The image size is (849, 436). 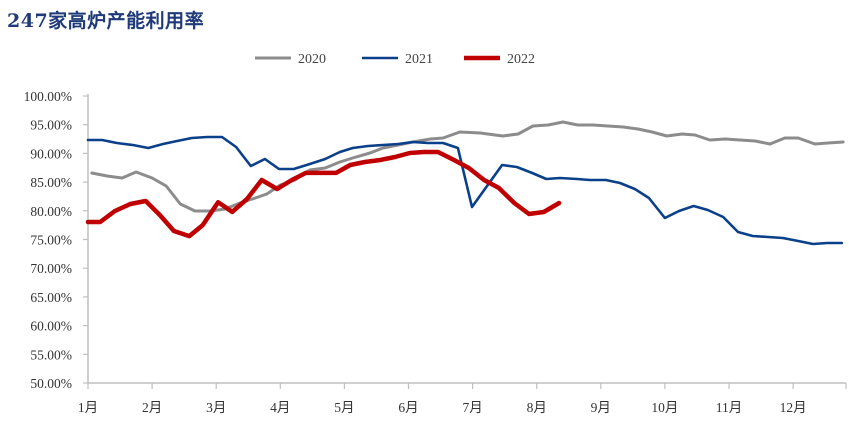 What do you see at coordinates (88, 407) in the screenshot?
I see `x-tick-label: 1月` at bounding box center [88, 407].